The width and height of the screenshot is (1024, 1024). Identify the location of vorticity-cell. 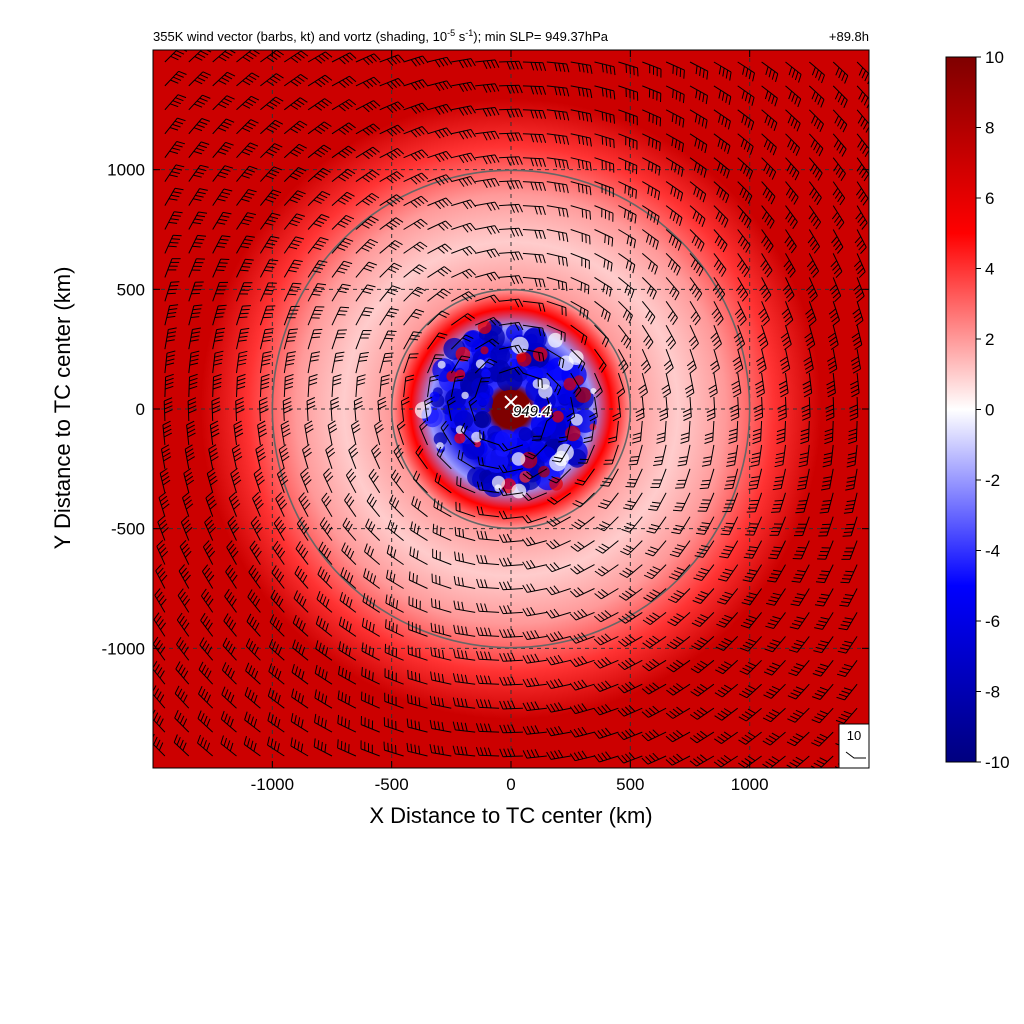
(460, 374).